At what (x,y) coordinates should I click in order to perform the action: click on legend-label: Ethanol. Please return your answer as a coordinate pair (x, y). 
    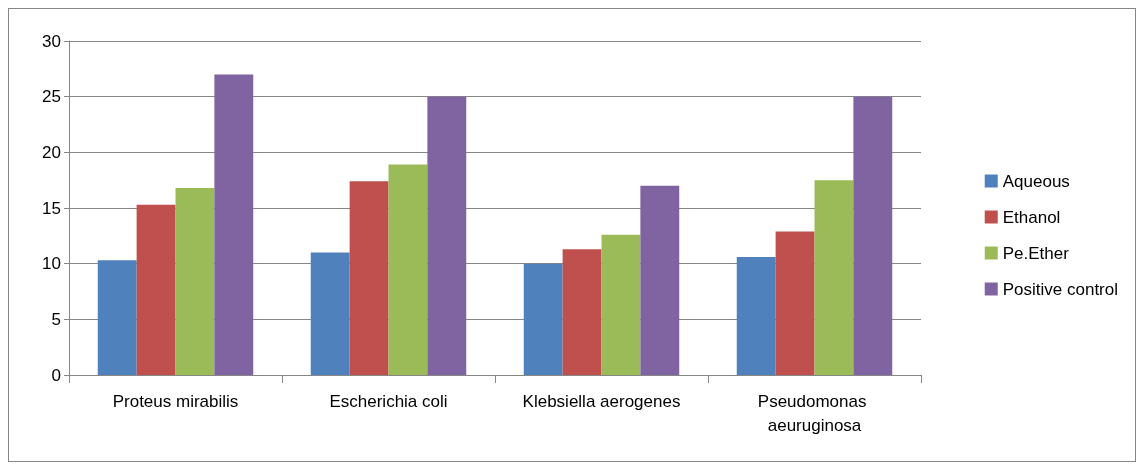
    Looking at the image, I should click on (1031, 217).